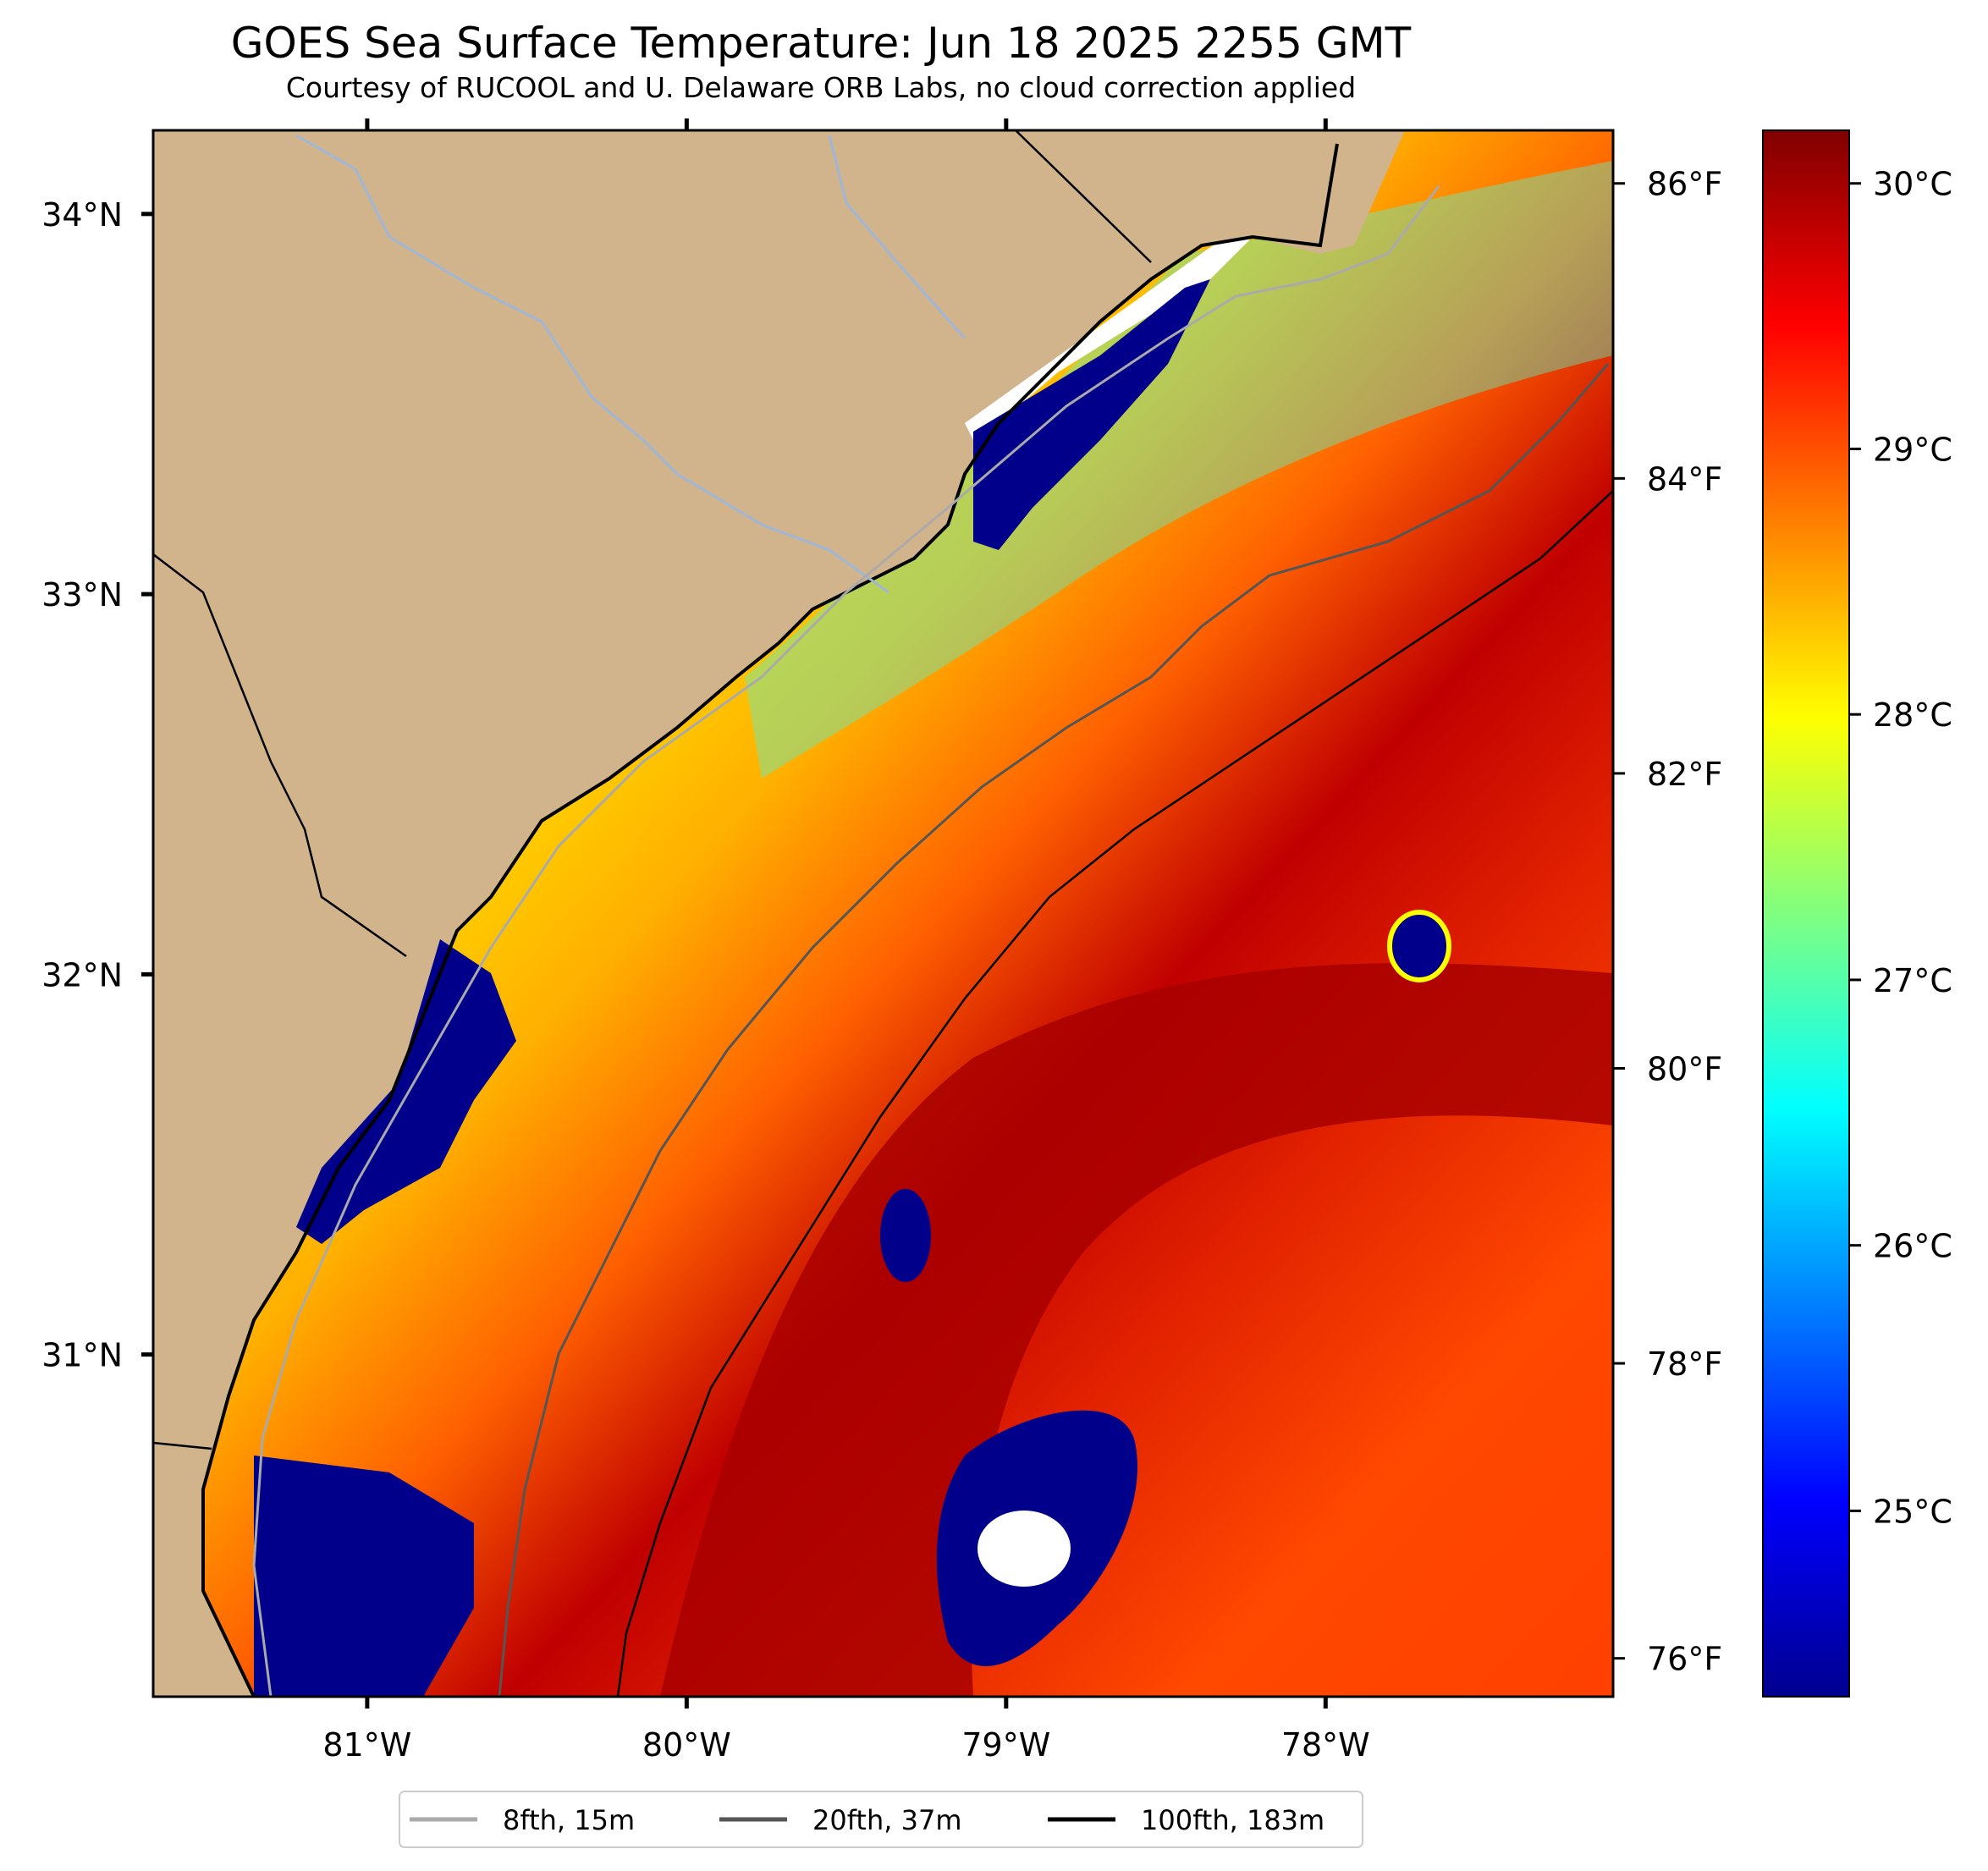 The image size is (1988, 1871). What do you see at coordinates (1005, 1745) in the screenshot?
I see `lon-tick-label: 79°W` at bounding box center [1005, 1745].